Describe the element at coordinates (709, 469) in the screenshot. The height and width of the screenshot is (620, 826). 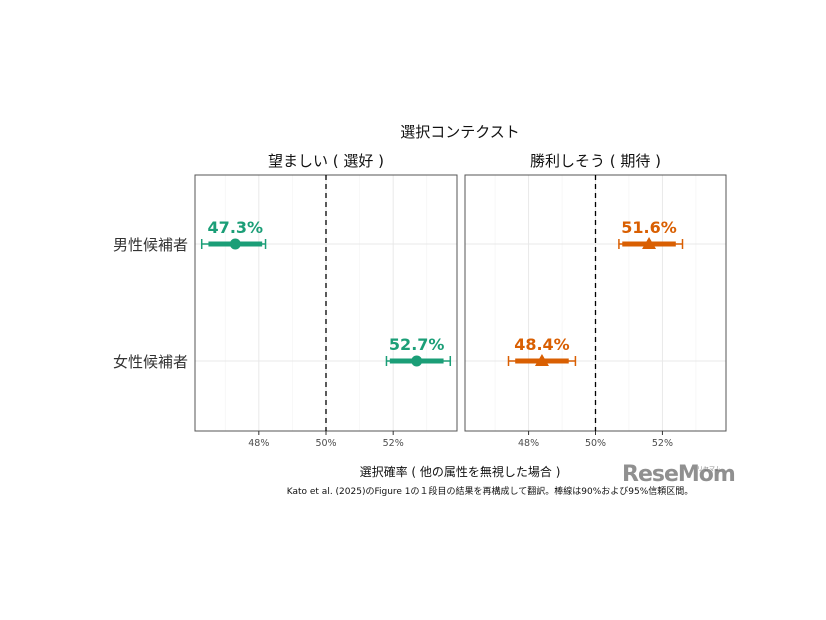
I see `resemom-watermark-kana: リセマム` at that location.